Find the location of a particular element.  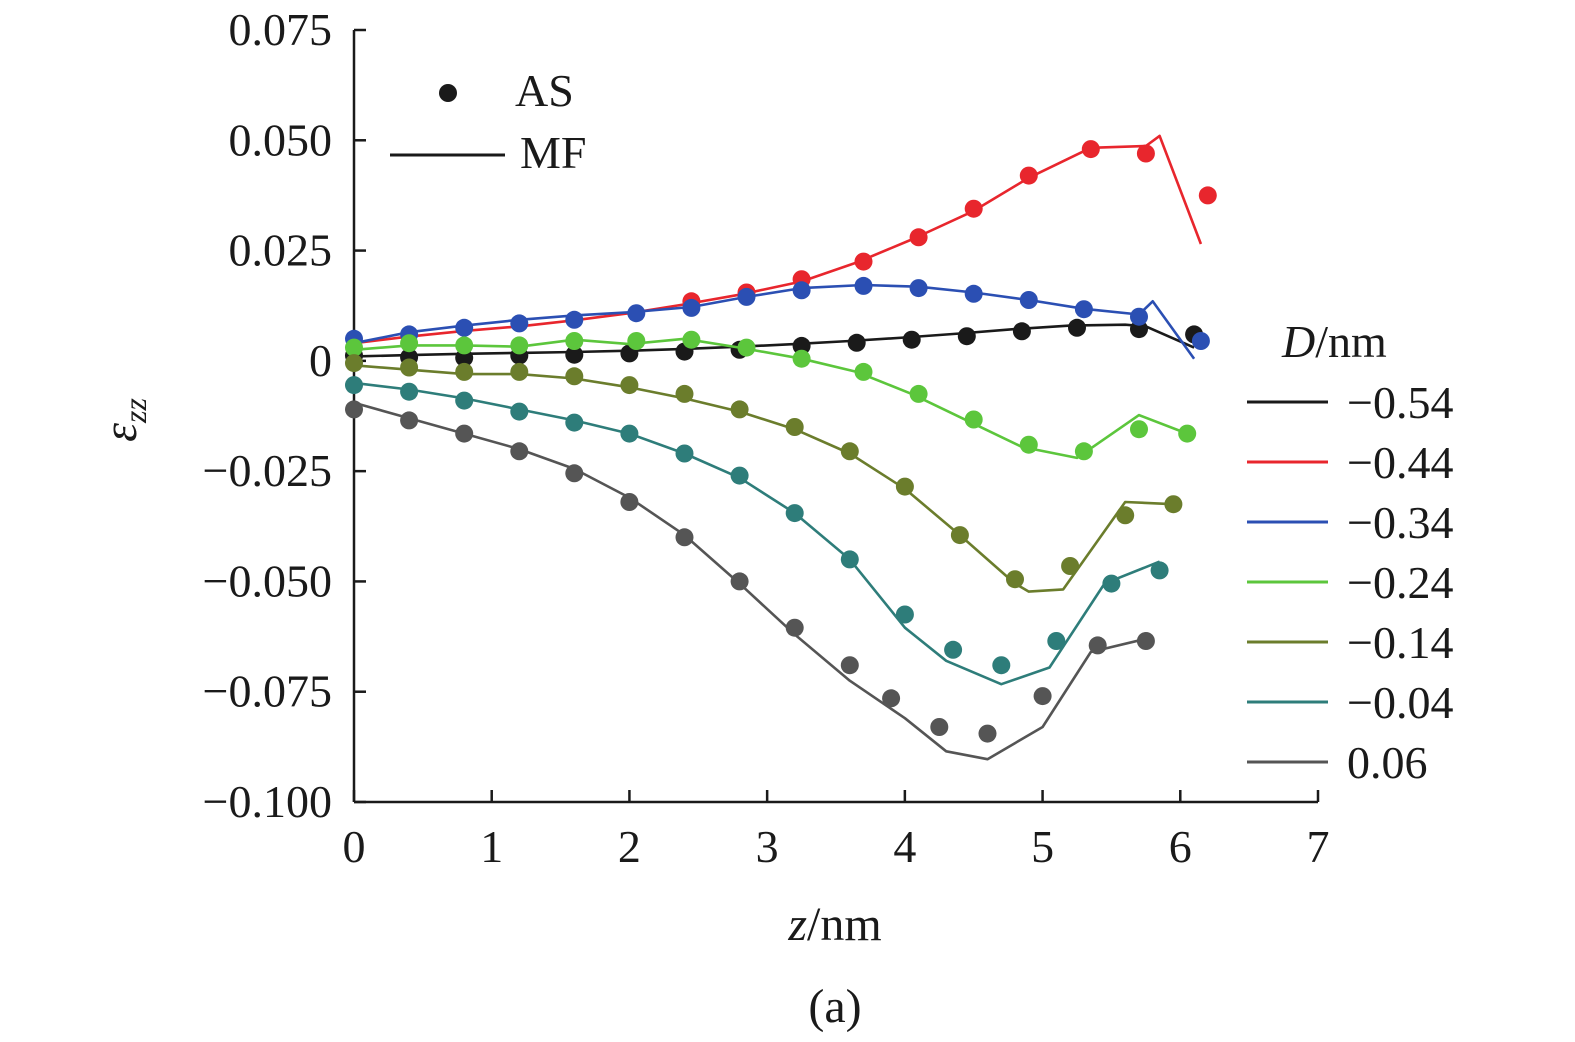

legend-label: −0.04 is located at coordinates (1400, 702).